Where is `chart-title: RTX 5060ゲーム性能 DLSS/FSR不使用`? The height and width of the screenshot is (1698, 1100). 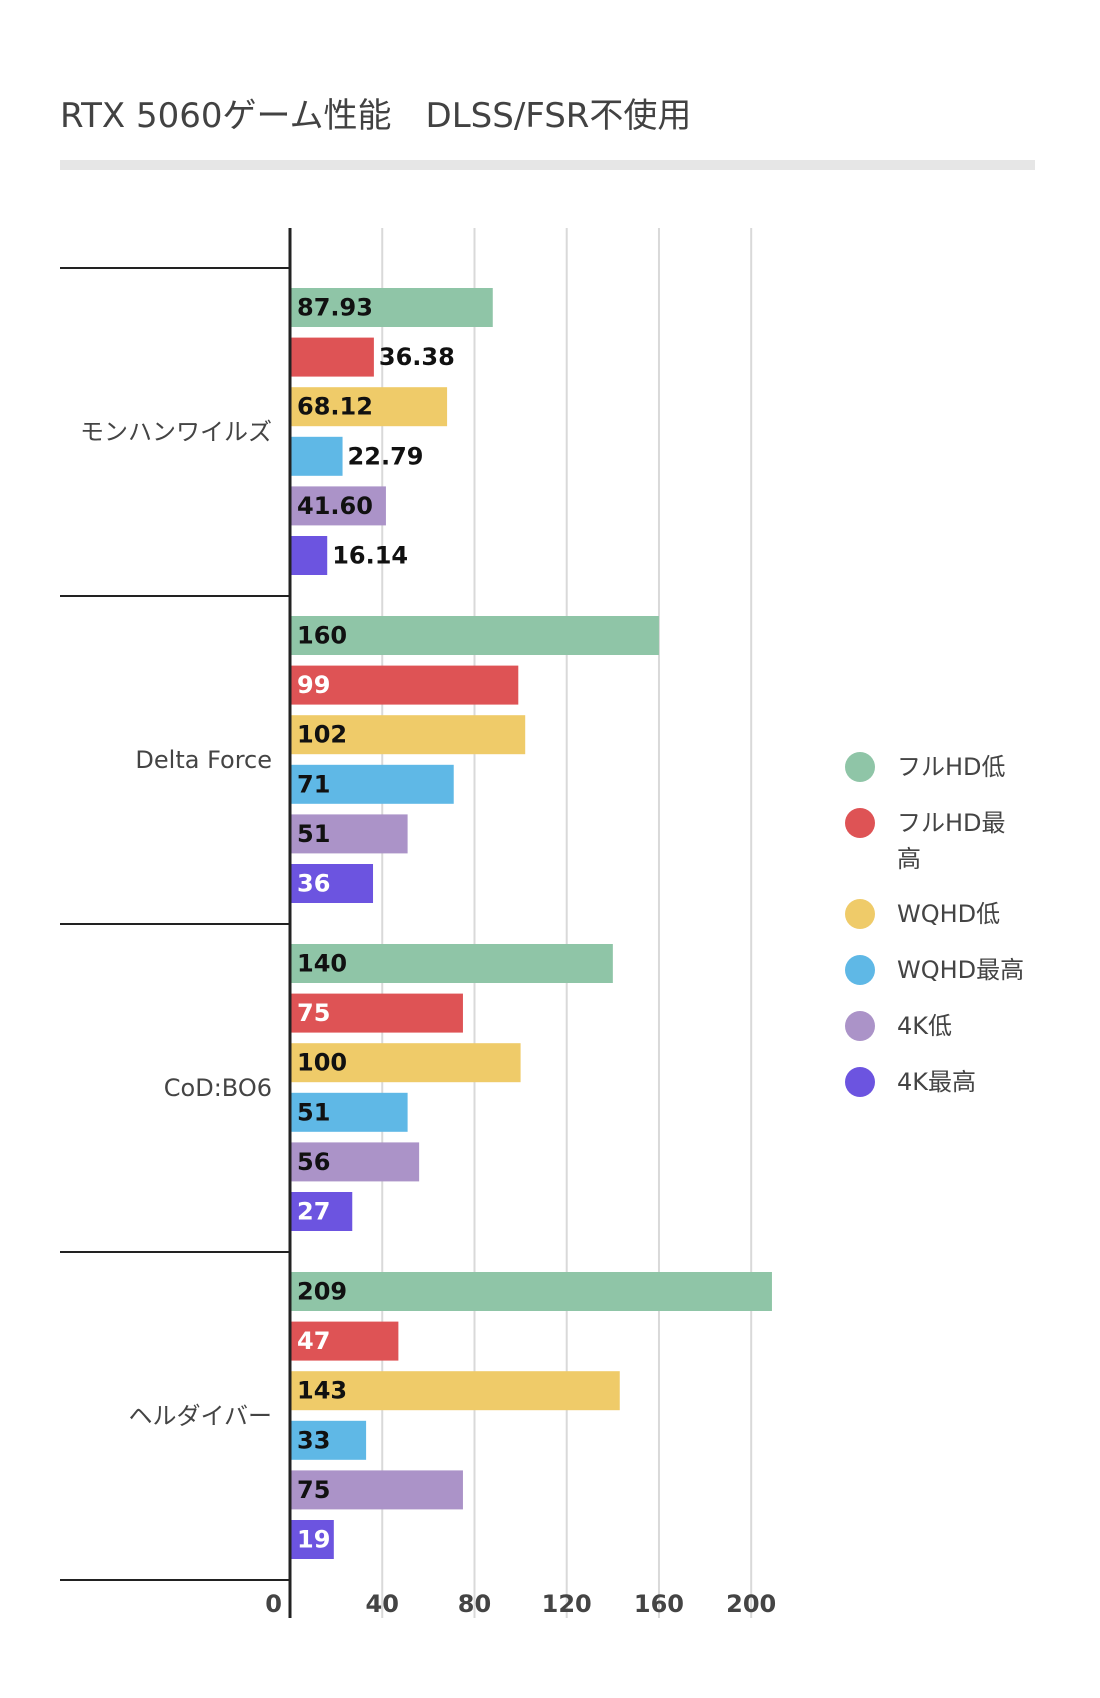 chart-title: RTX 5060ゲーム性能 DLSS/FSR不使用 is located at coordinates (376, 116).